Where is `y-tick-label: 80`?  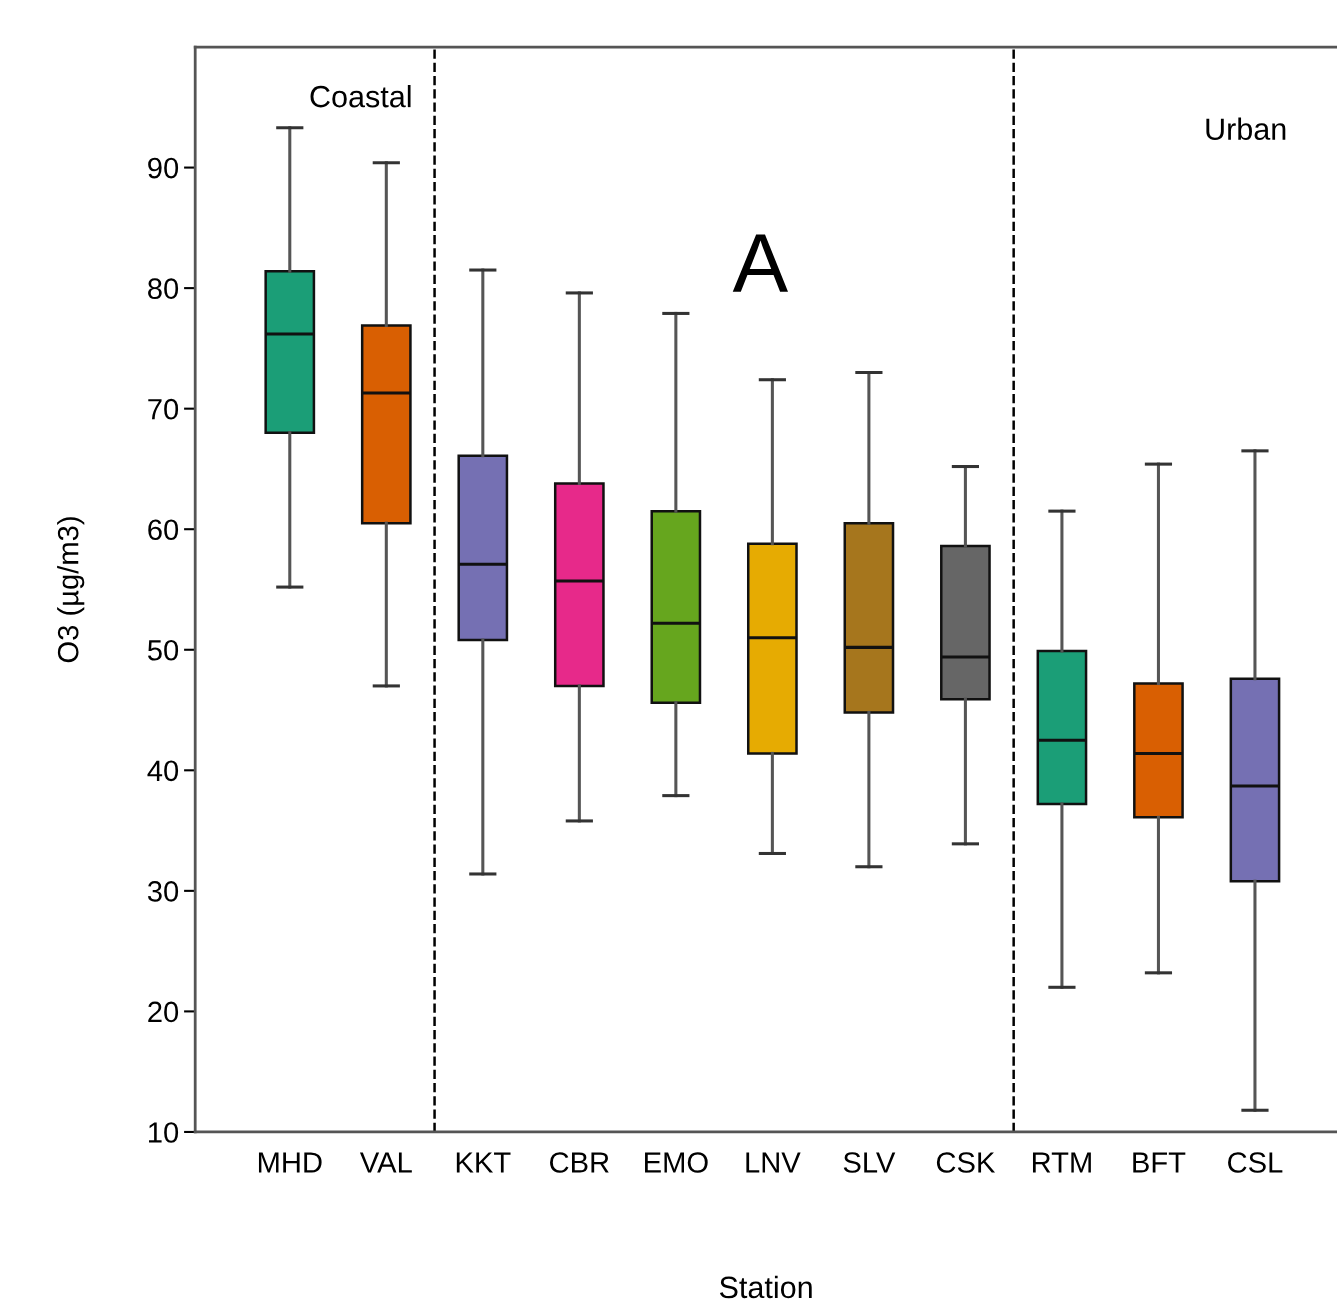
y-tick-label: 80 is located at coordinates (163, 288).